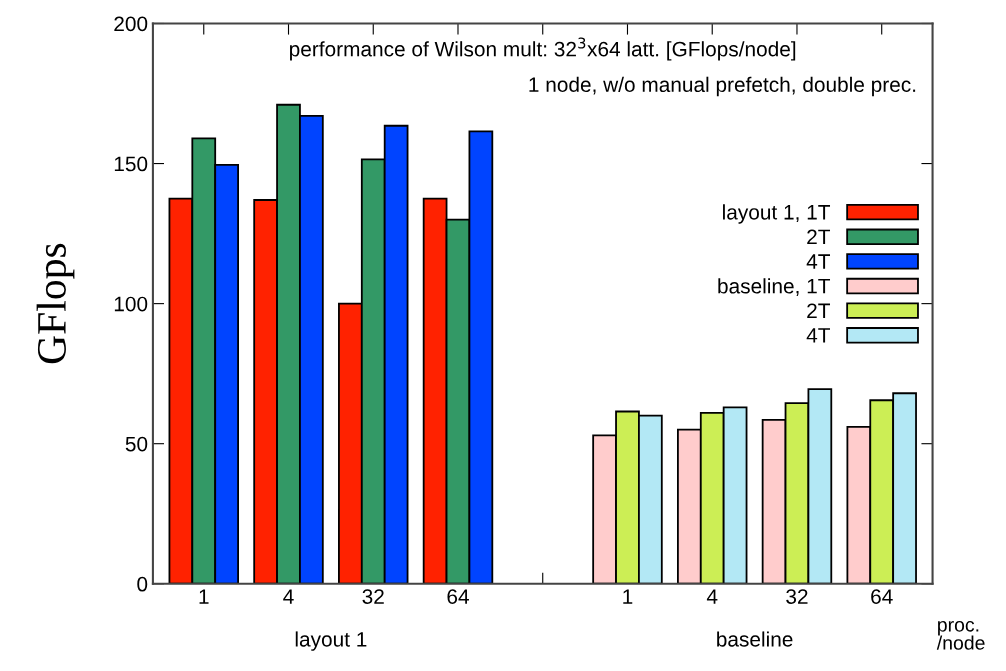  I want to click on y-axis-title: GFlops, so click(55, 303).